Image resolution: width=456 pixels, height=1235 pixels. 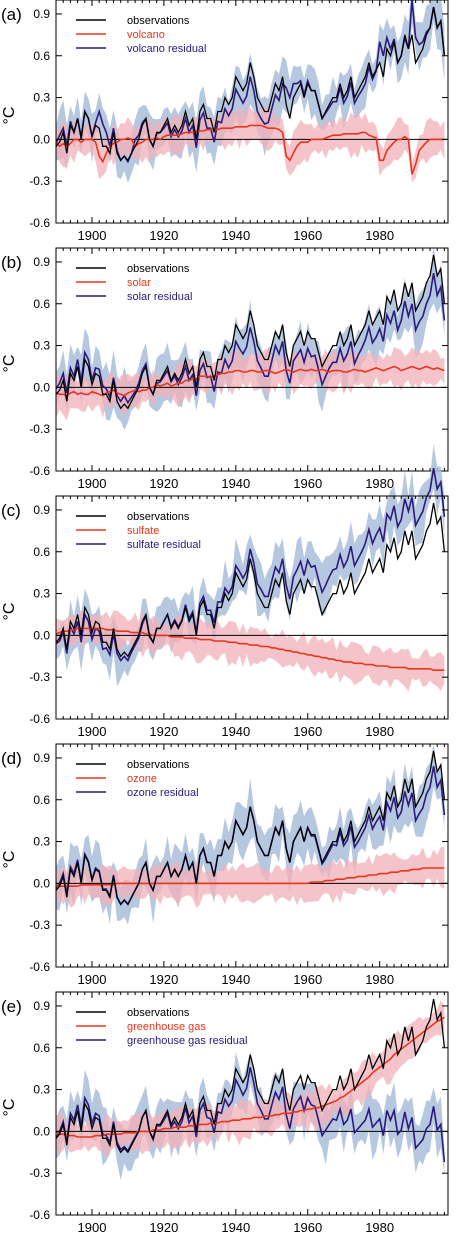 I want to click on legend-entry: sulfate, so click(x=143, y=531).